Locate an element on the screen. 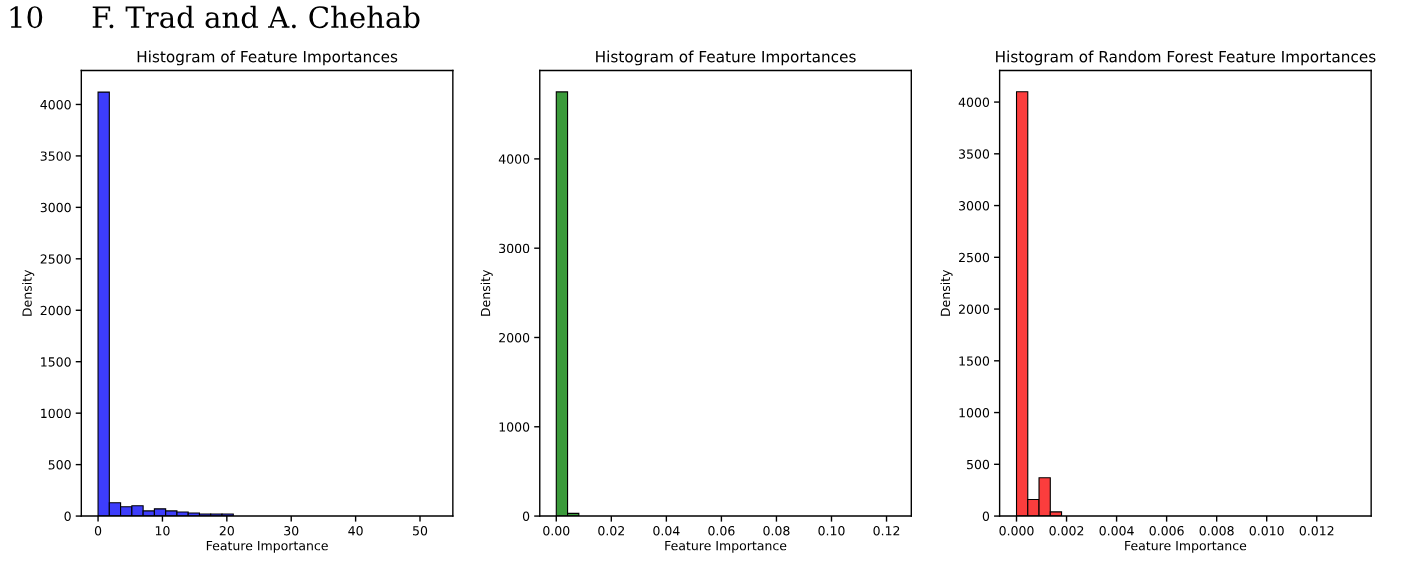  text: F. Trad and A. Chehab is located at coordinates (256, 17).